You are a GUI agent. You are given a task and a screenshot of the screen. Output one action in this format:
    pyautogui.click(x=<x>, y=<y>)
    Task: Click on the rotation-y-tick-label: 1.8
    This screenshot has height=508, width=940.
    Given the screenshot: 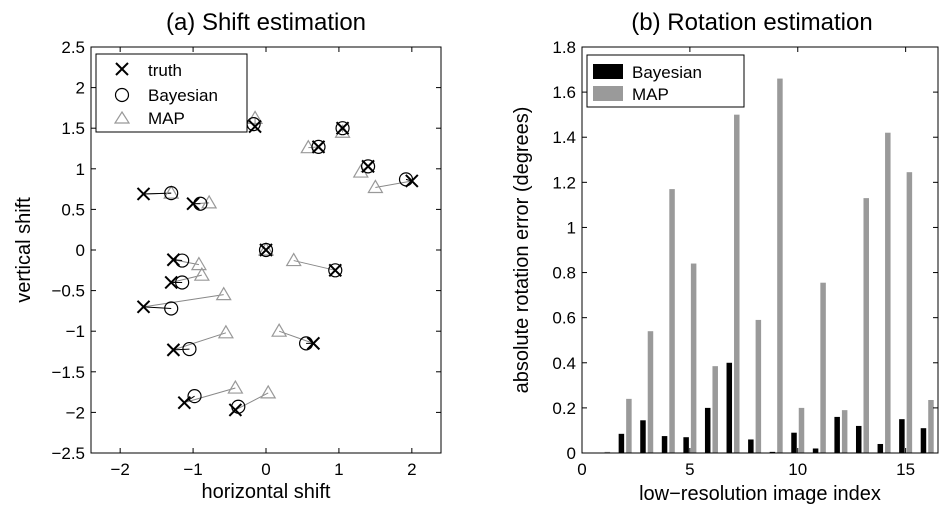 What is the action you would take?
    pyautogui.click(x=564, y=47)
    